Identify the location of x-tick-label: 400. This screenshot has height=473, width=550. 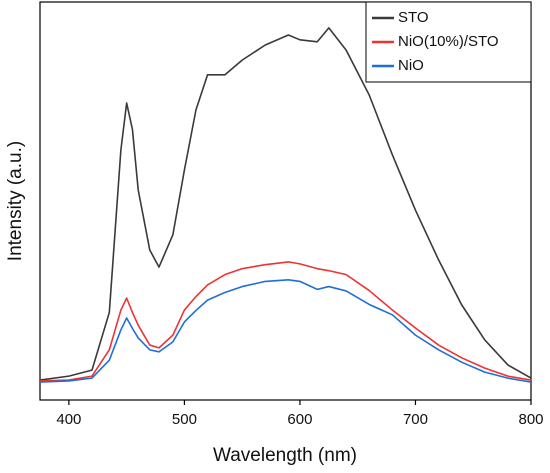
(68, 419).